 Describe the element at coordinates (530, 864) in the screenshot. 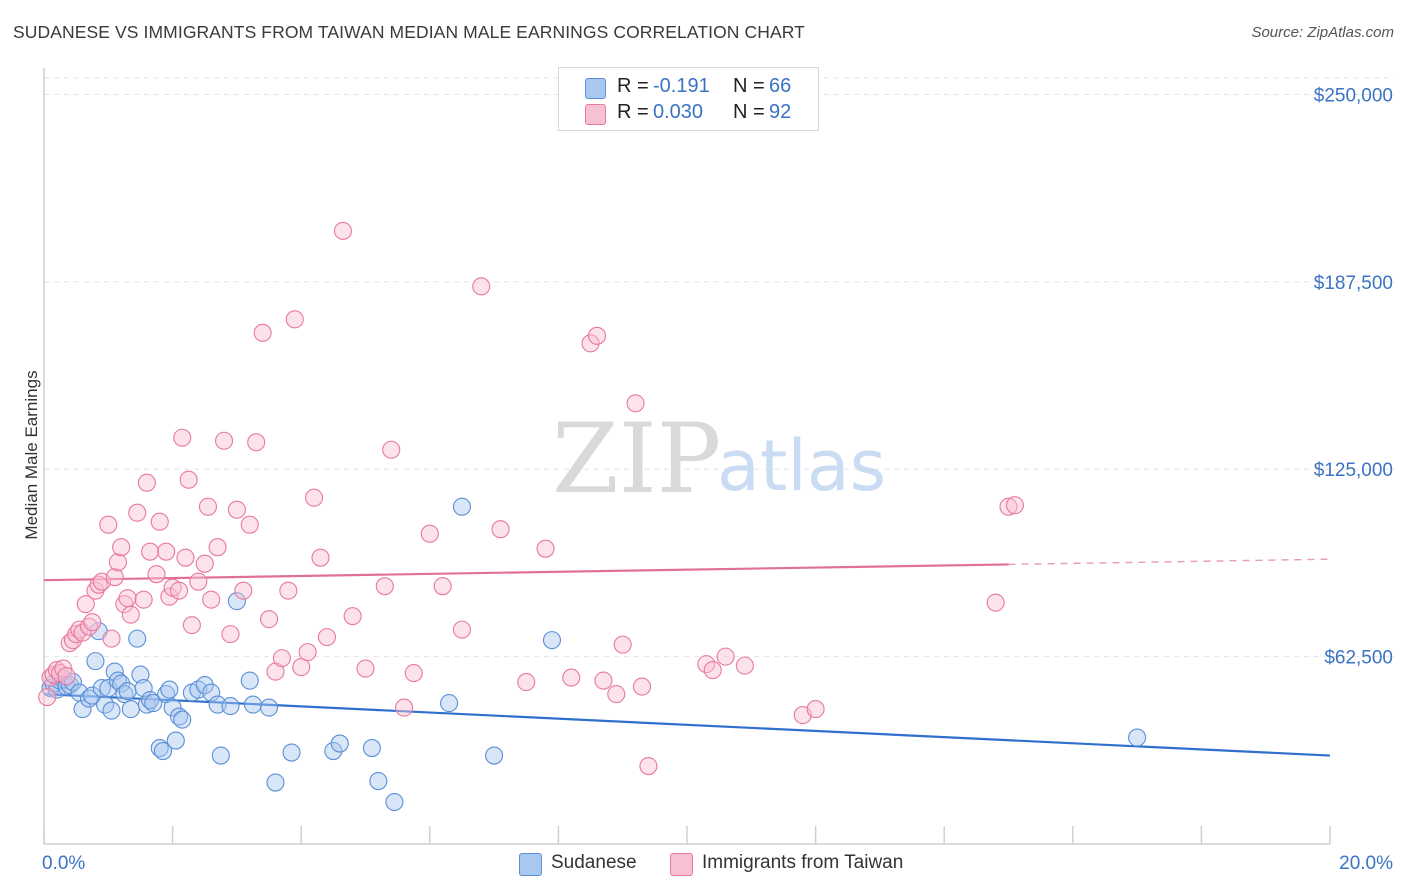

I see `series-swatch-sudanese` at that location.